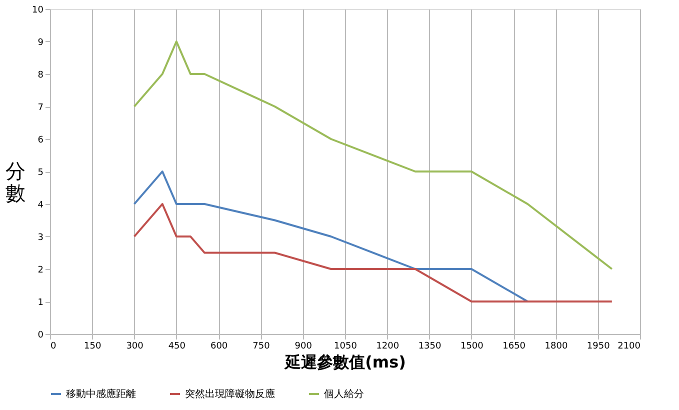 The image size is (679, 410). I want to click on x-tick-label: 900, so click(303, 347).